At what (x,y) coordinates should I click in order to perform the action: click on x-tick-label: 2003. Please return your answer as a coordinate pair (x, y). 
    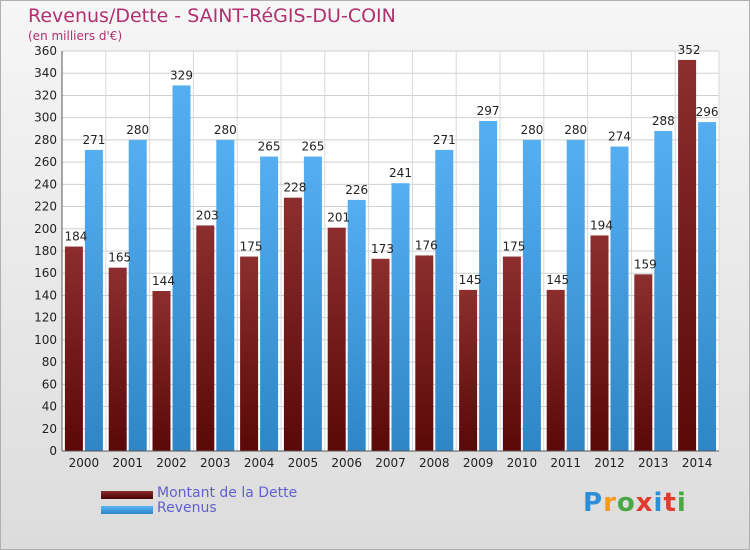
    Looking at the image, I should click on (215, 463).